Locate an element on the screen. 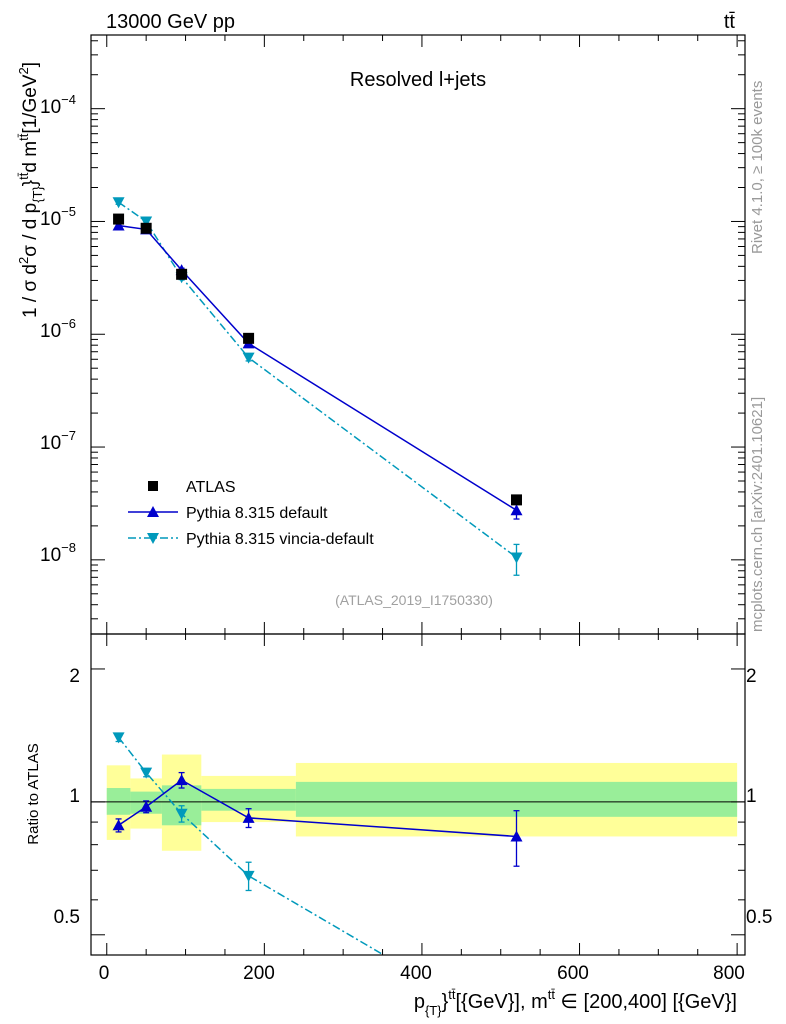 The height and width of the screenshot is (1024, 786). legend-label-atlas: ATLAS is located at coordinates (211, 487).